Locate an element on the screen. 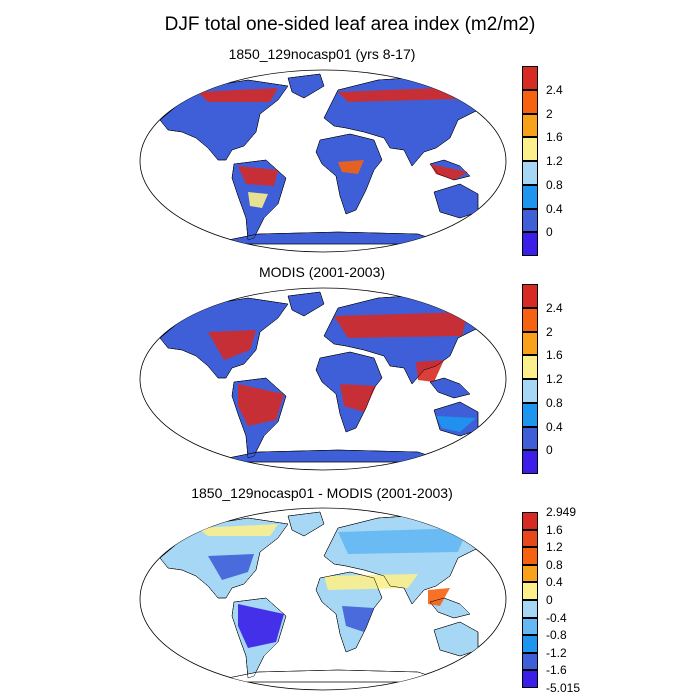 Image resolution: width=700 pixels, height=700 pixels. panel-2-map is located at coordinates (323, 379).